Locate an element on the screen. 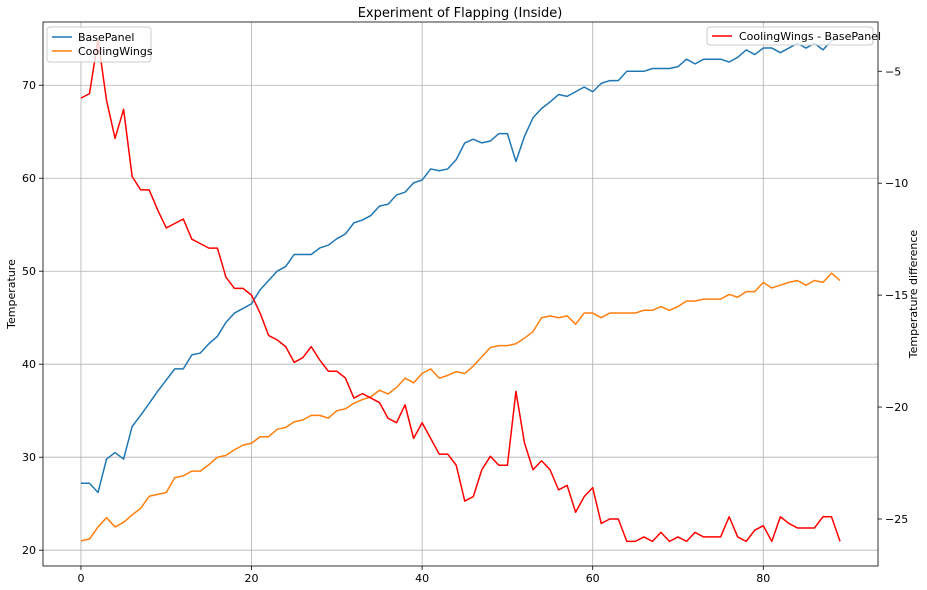  y2-axis-title: Temperature difference is located at coordinates (913, 295).